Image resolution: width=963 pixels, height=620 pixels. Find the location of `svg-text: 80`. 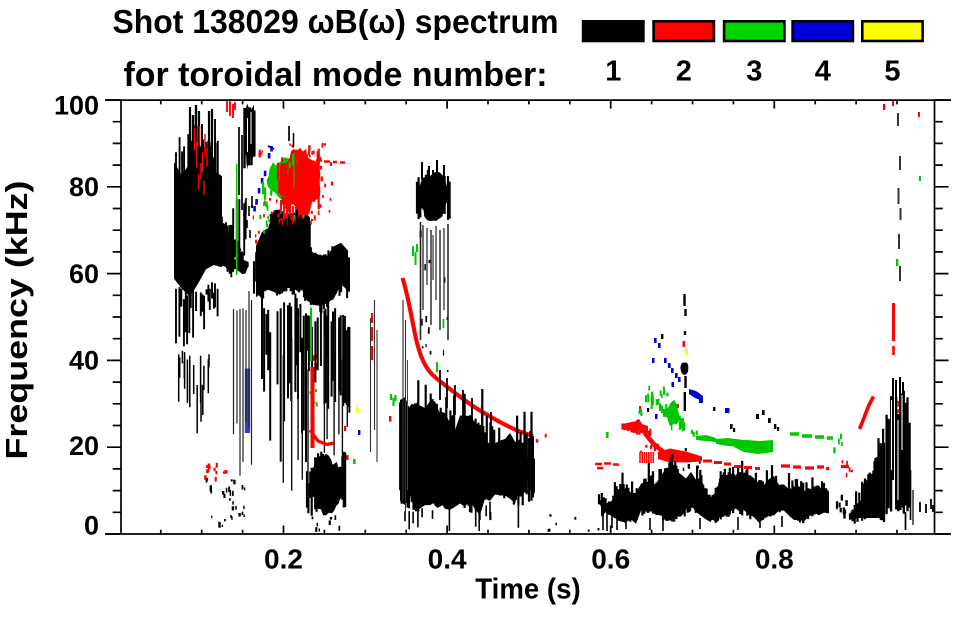

svg-text: 80 is located at coordinates (84, 187).